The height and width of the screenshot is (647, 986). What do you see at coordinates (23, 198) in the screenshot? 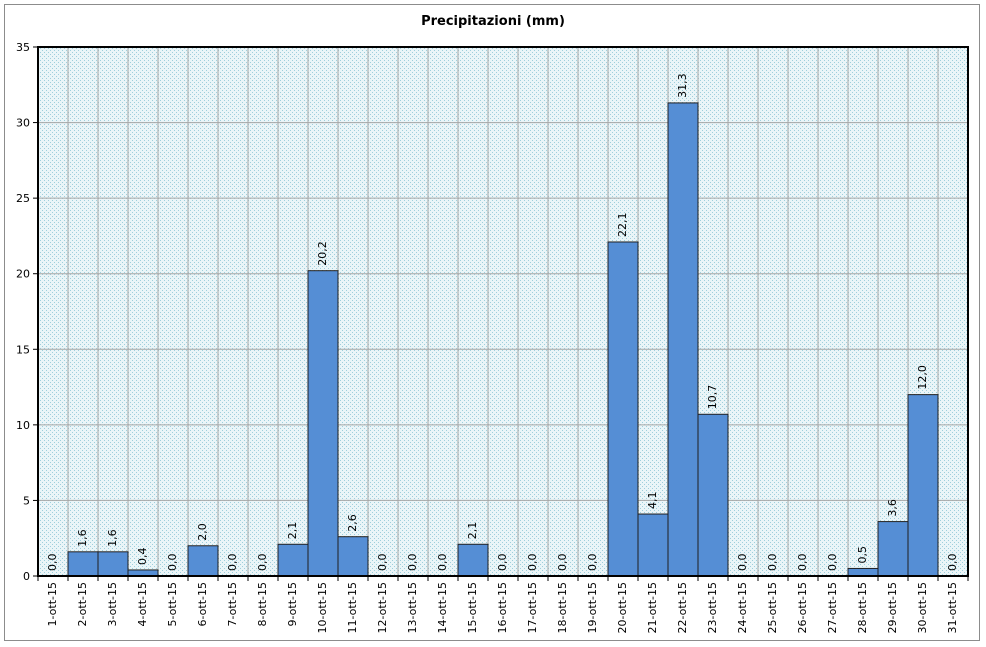
I see `y-tick-label: 25` at bounding box center [23, 198].